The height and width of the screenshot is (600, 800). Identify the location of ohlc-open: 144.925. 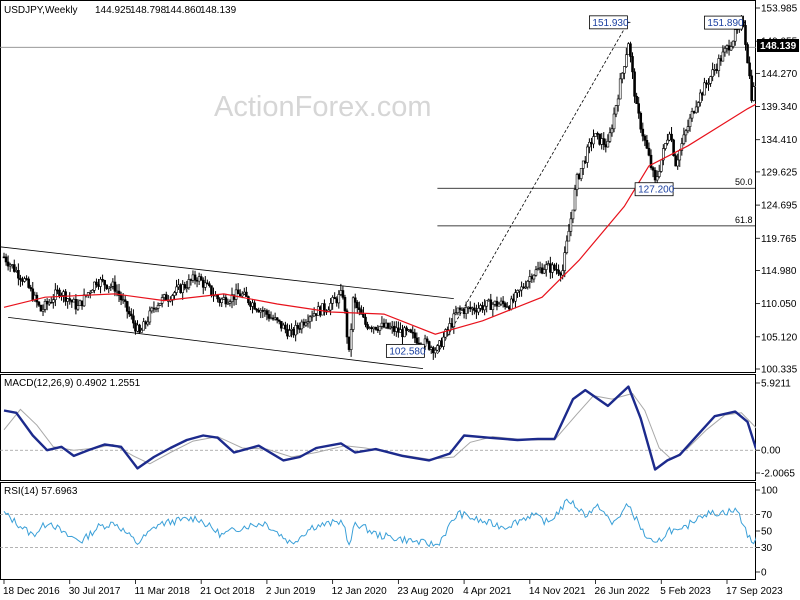
(113, 10).